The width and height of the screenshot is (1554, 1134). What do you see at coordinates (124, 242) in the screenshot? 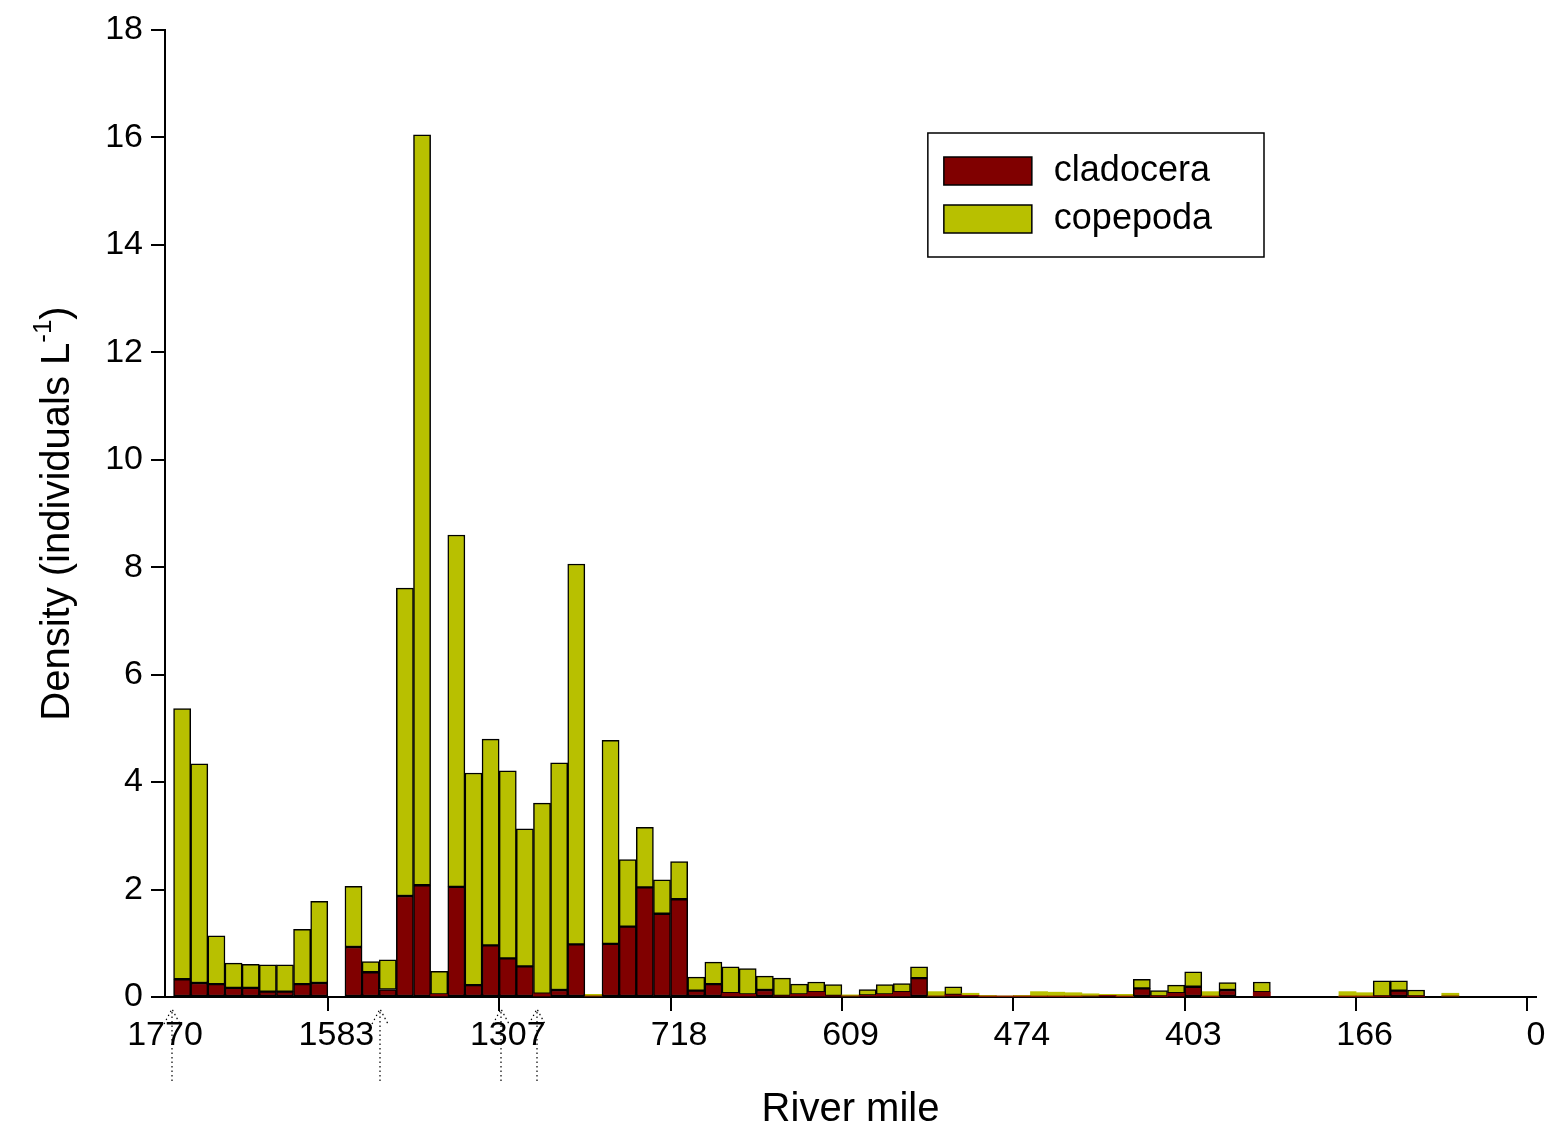
I see `y-tick-label: 14` at bounding box center [124, 242].